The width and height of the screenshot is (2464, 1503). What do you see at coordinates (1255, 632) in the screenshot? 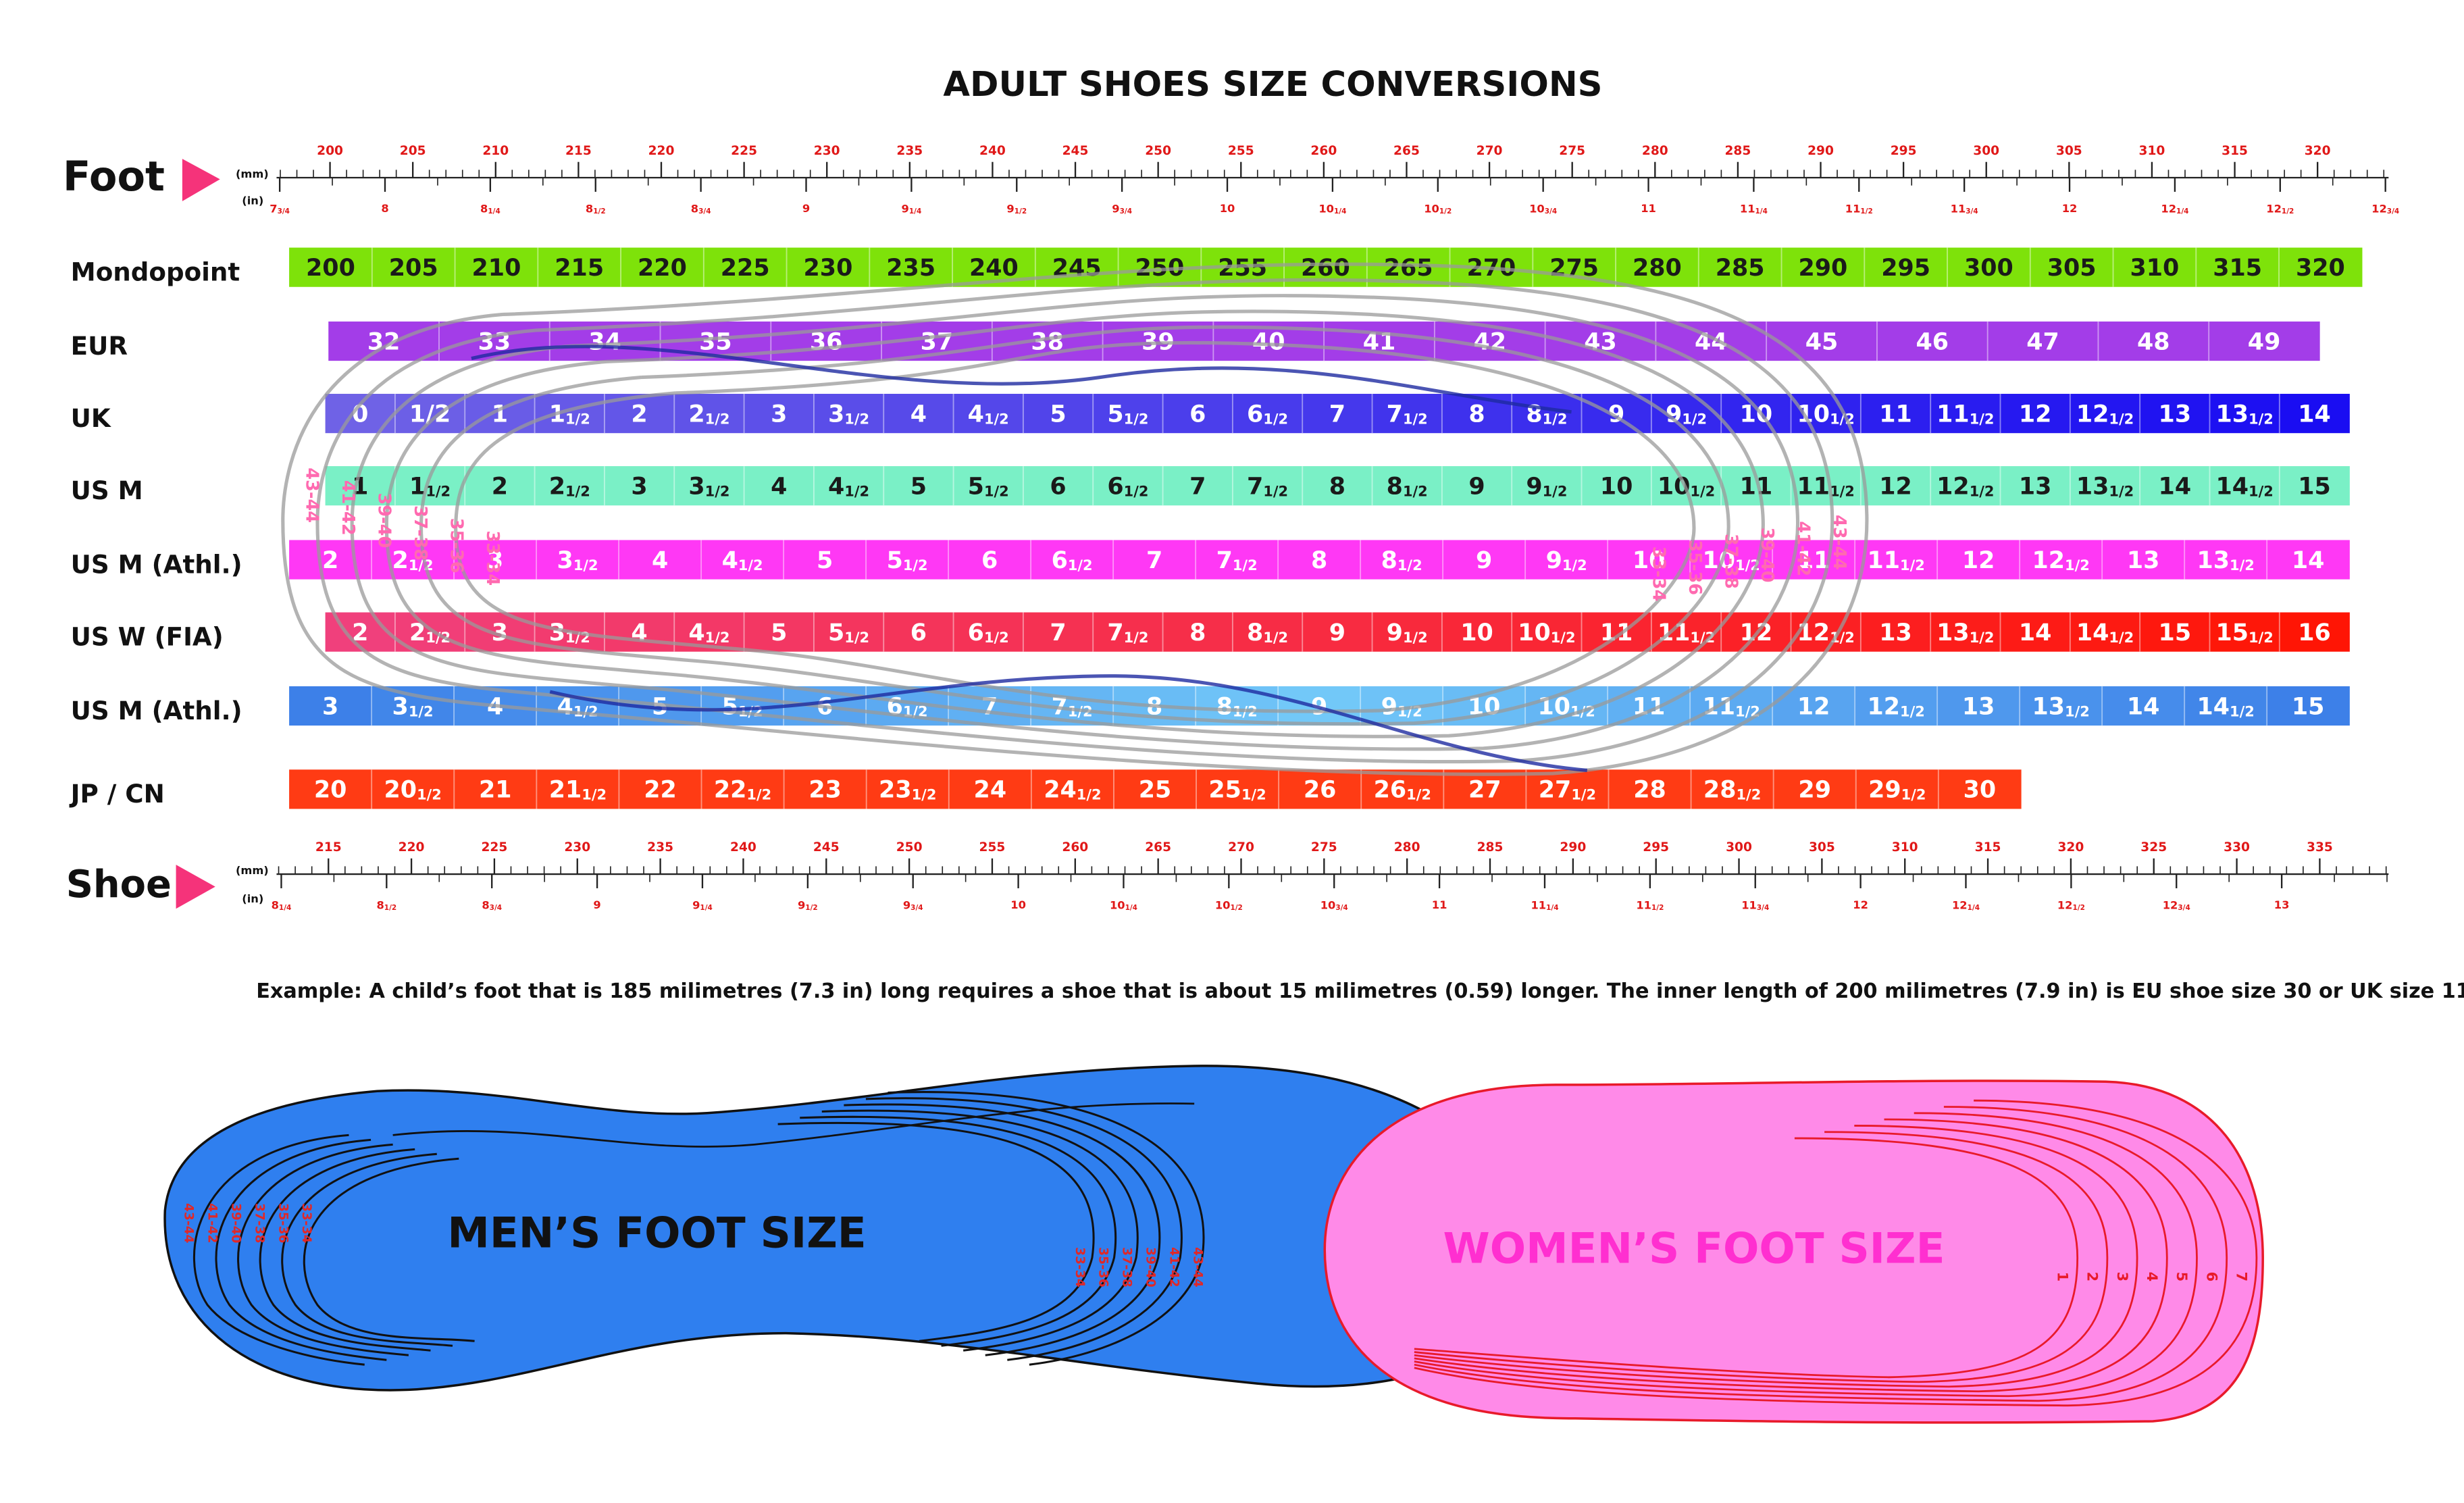
I see `size-cell-label-whole: 8` at bounding box center [1255, 632].